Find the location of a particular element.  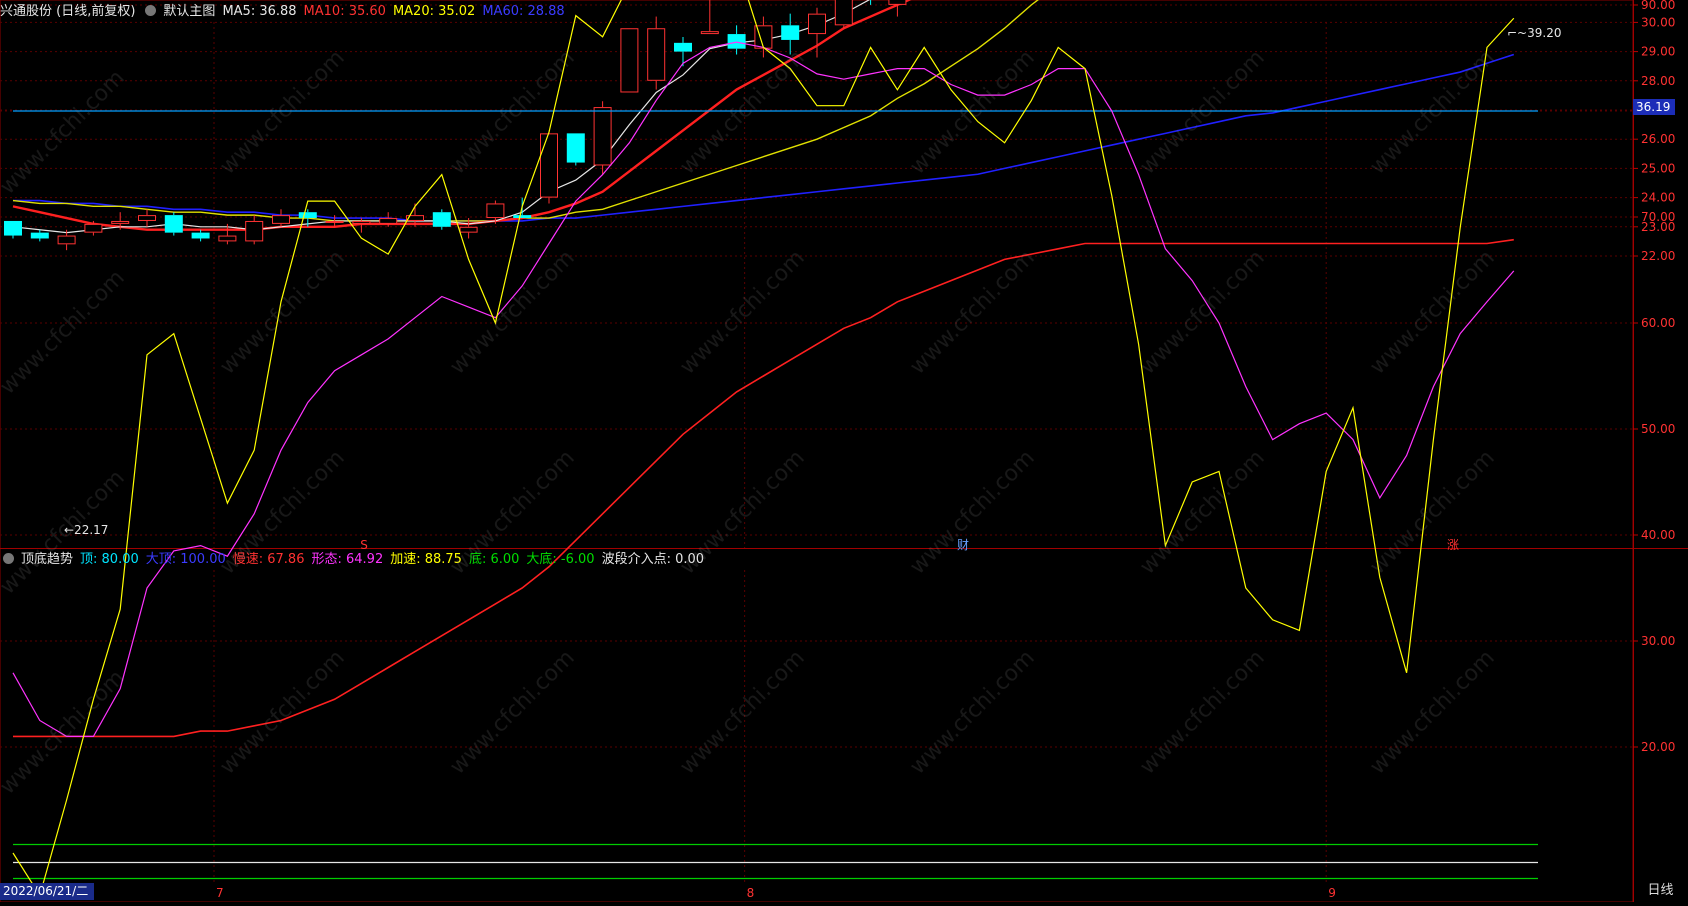

price-tick-label: 22.00 is located at coordinates (1658, 256).